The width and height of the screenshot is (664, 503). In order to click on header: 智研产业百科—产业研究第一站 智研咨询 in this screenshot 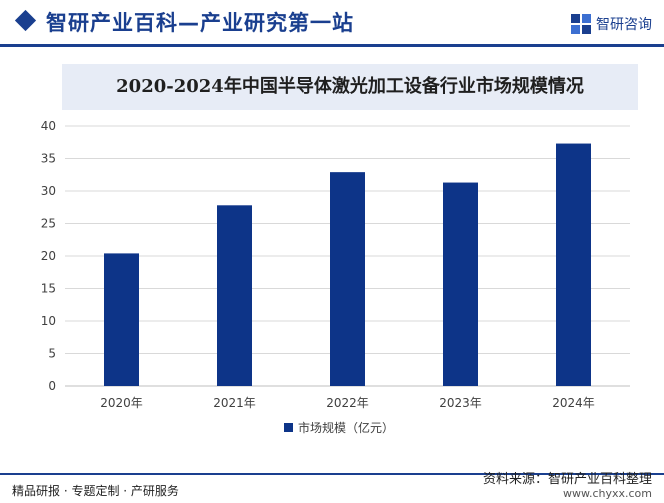, I will do `click(332, 24)`.